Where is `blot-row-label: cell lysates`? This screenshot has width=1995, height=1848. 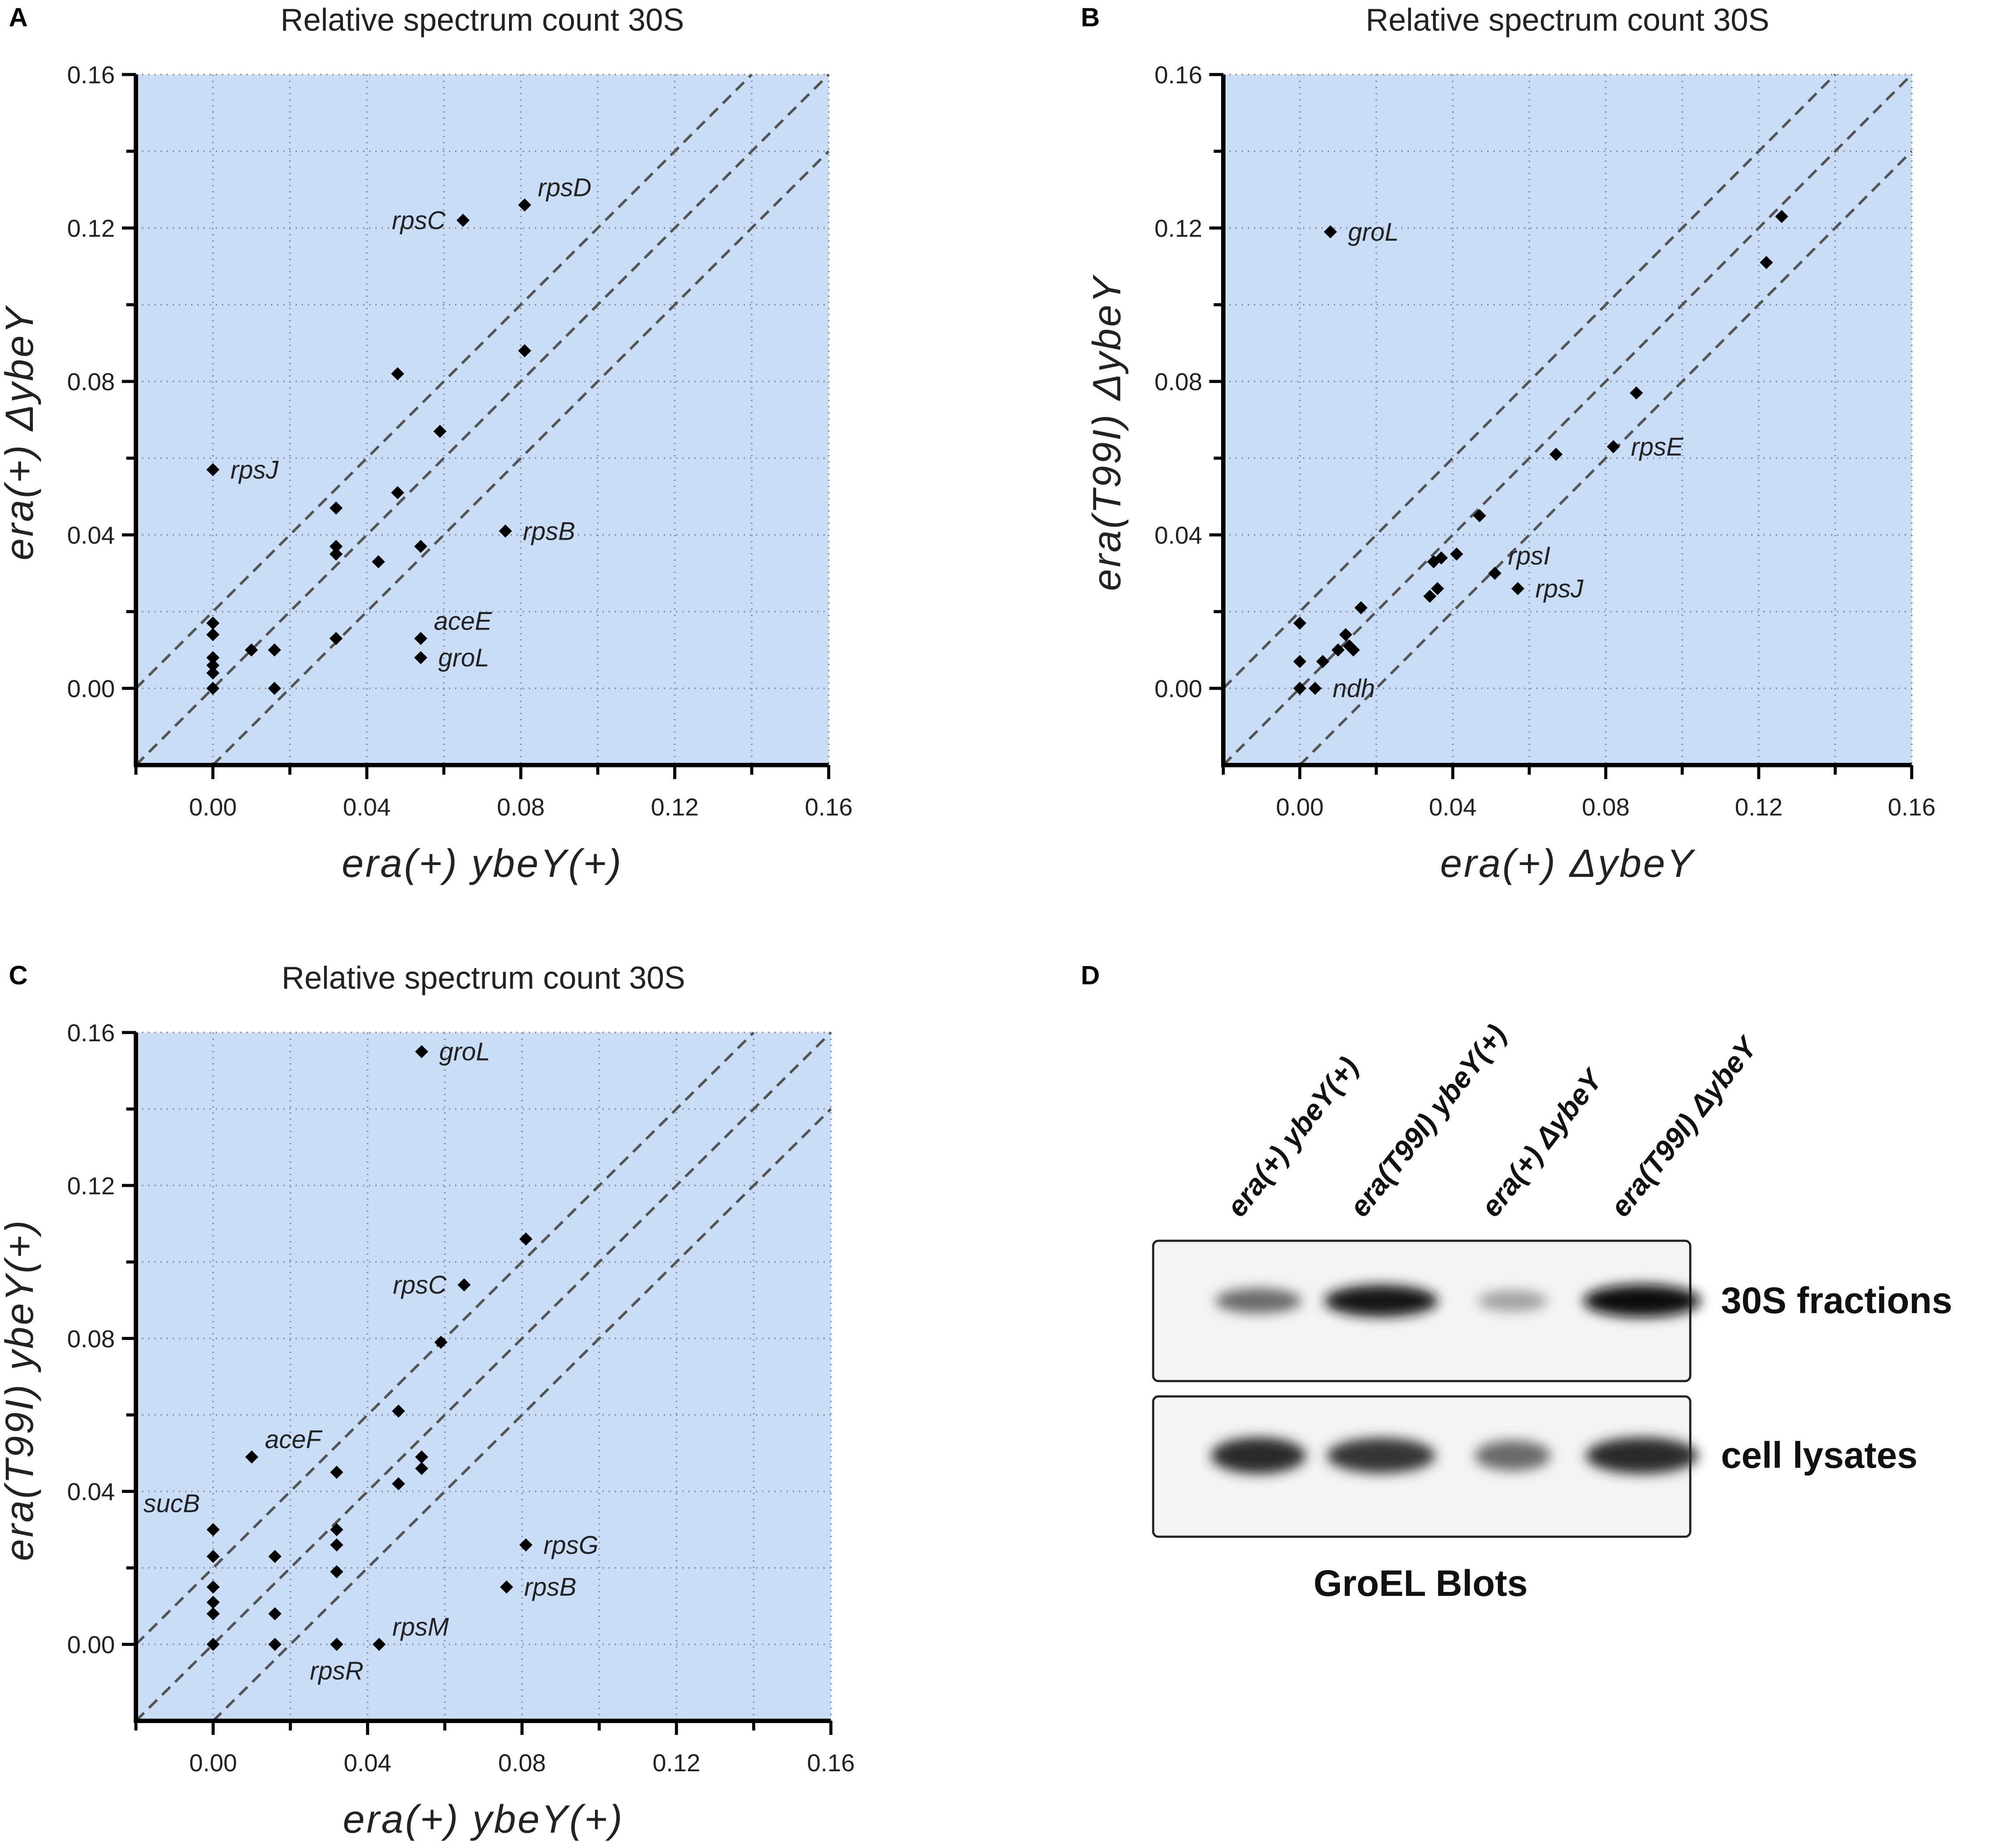 blot-row-label: cell lysates is located at coordinates (1819, 1455).